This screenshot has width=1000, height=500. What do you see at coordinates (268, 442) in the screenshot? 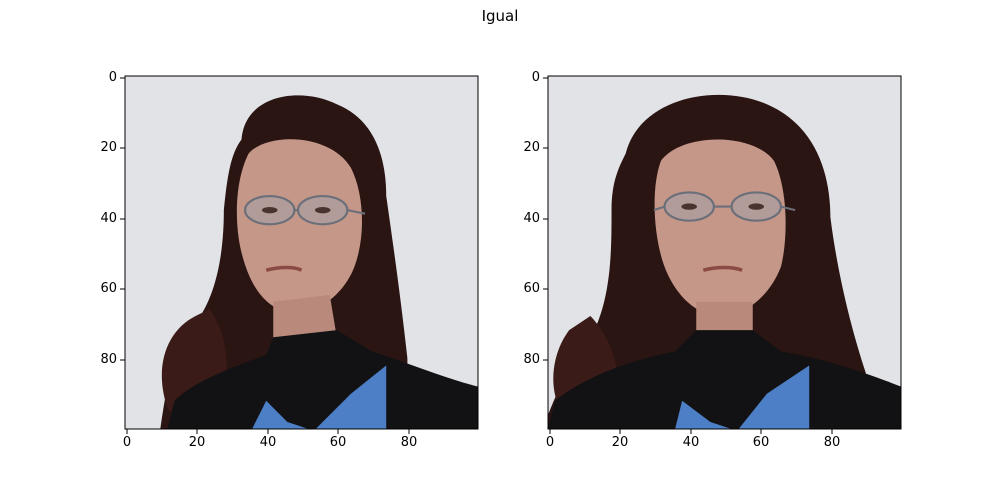
I see `left-xtick-40: 40` at bounding box center [268, 442].